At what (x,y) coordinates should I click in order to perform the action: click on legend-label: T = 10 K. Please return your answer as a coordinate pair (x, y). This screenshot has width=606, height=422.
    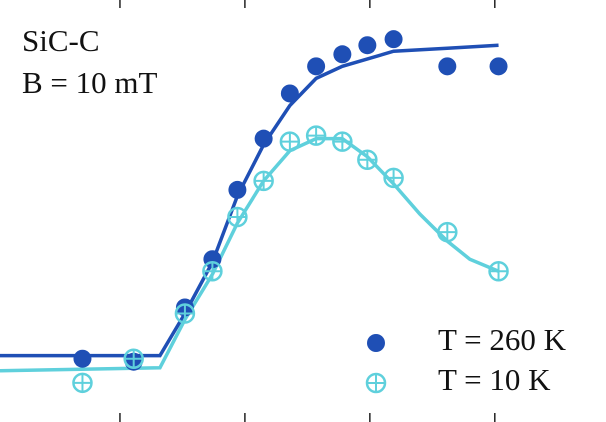
    Looking at the image, I should click on (494, 379).